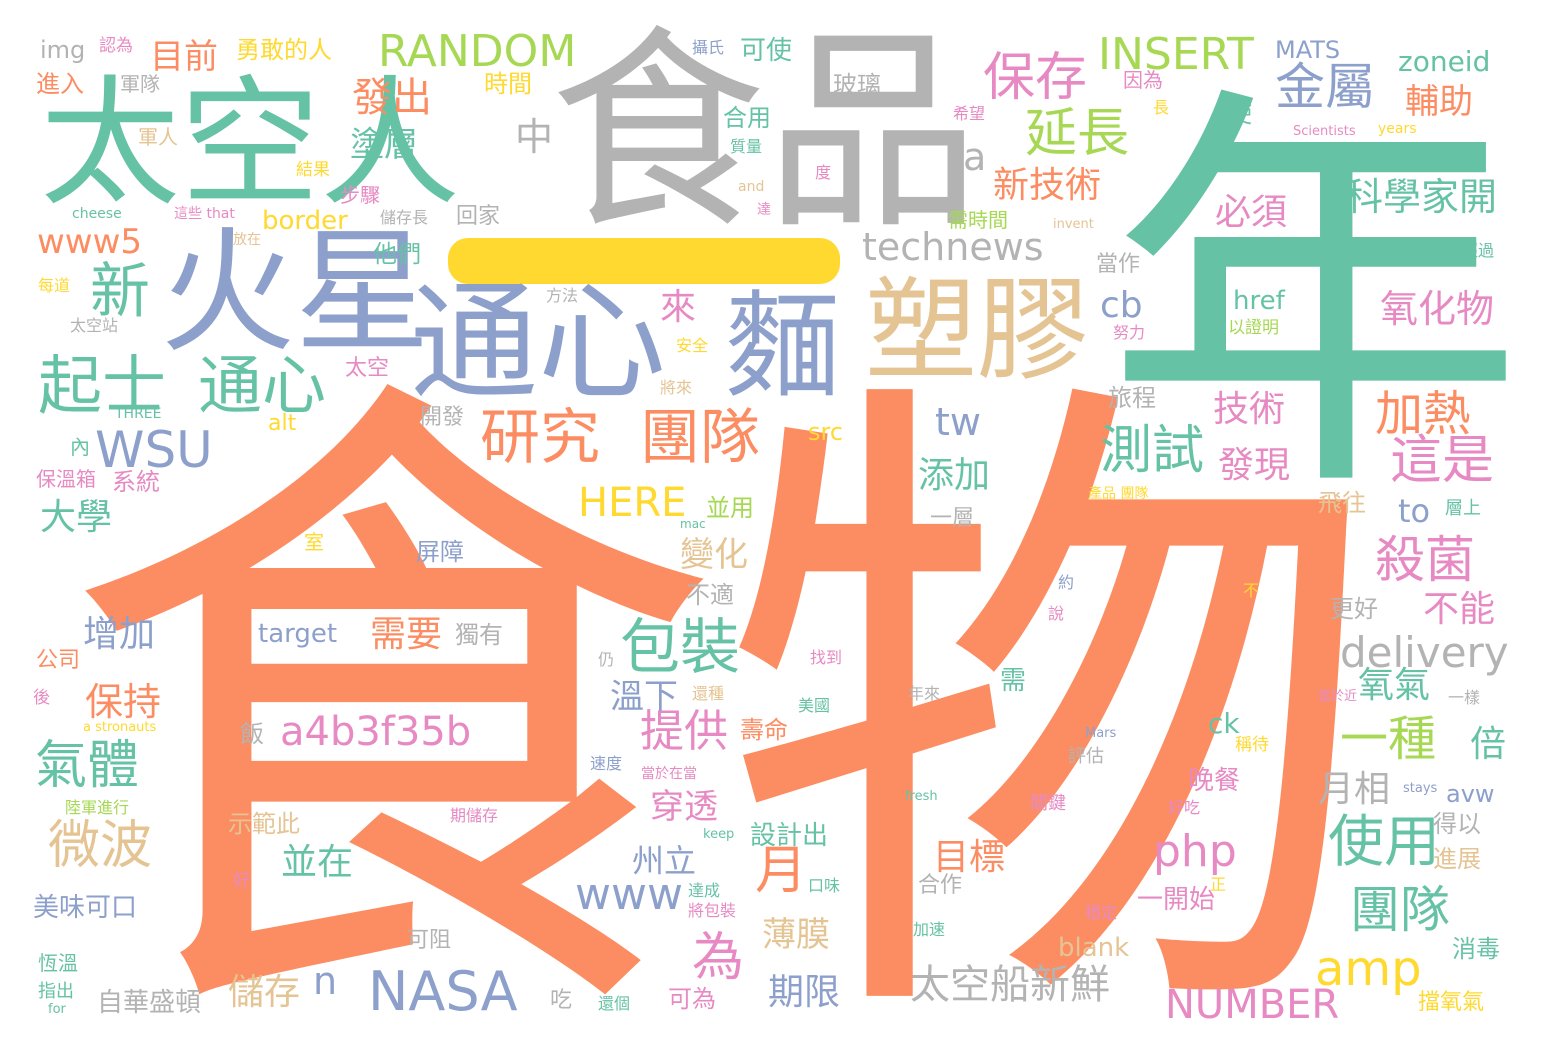  Describe the element at coordinates (1118, 494) in the screenshot. I see `word: 產品 團隊` at that location.